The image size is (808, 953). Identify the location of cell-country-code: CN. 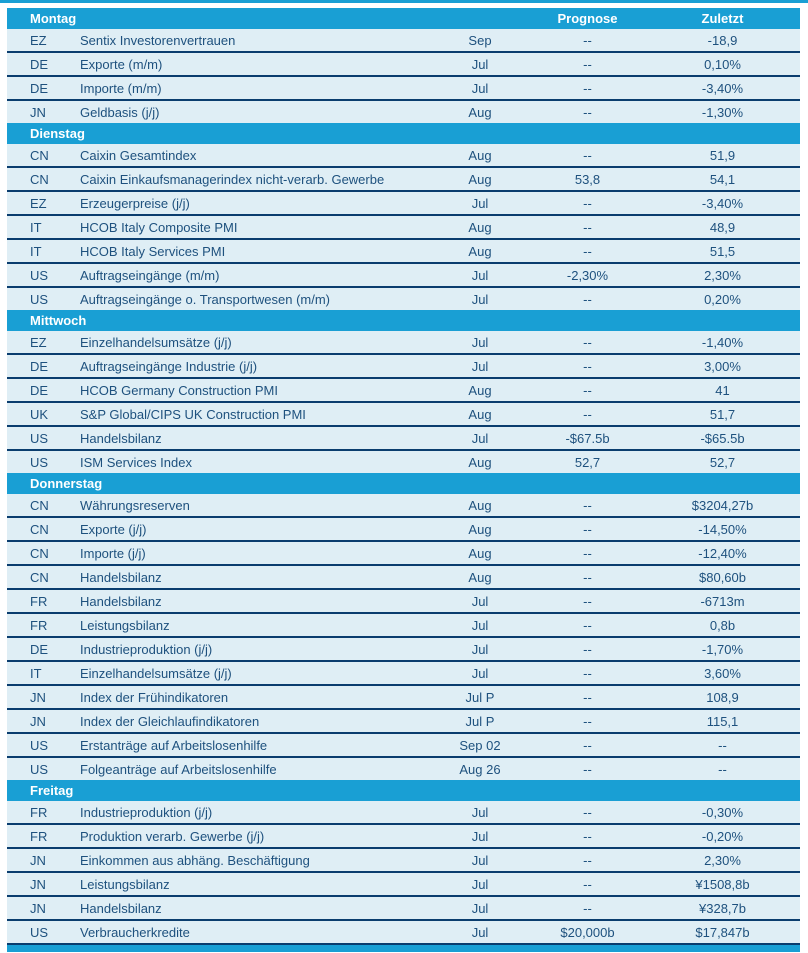
(39, 179).